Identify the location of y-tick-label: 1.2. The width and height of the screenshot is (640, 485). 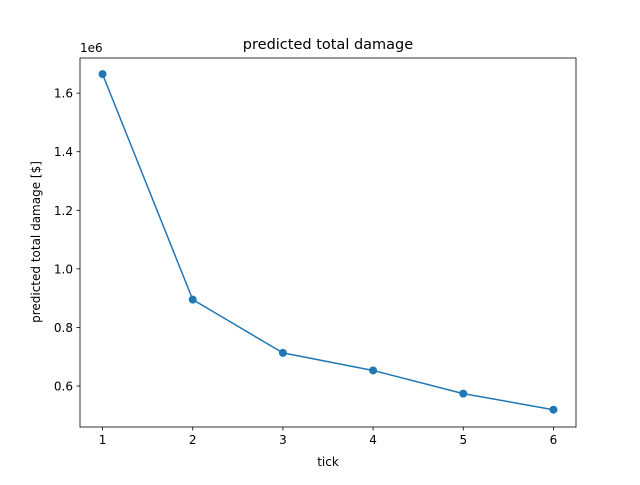
(63, 211).